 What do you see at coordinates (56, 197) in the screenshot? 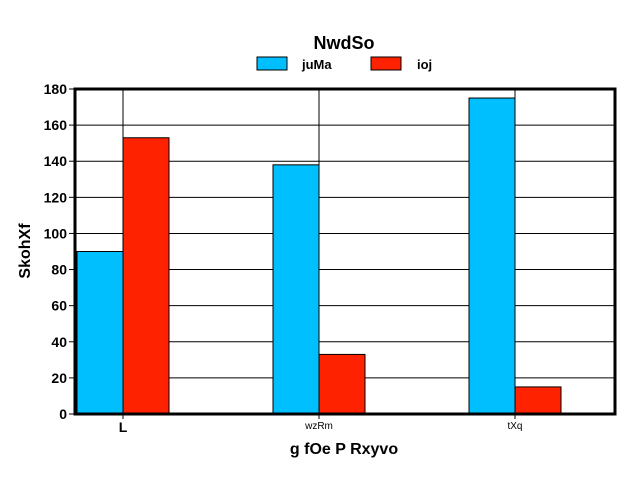
I see `y-tick-label: 120` at bounding box center [56, 197].